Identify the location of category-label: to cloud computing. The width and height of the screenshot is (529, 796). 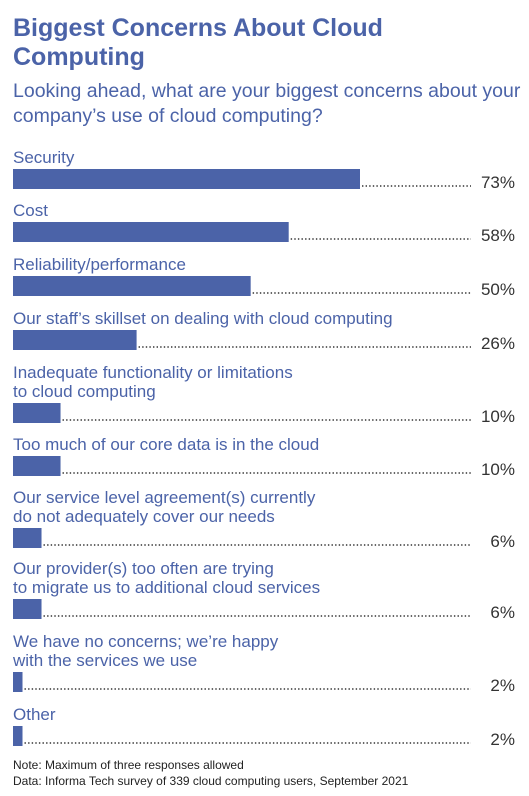
(84, 391).